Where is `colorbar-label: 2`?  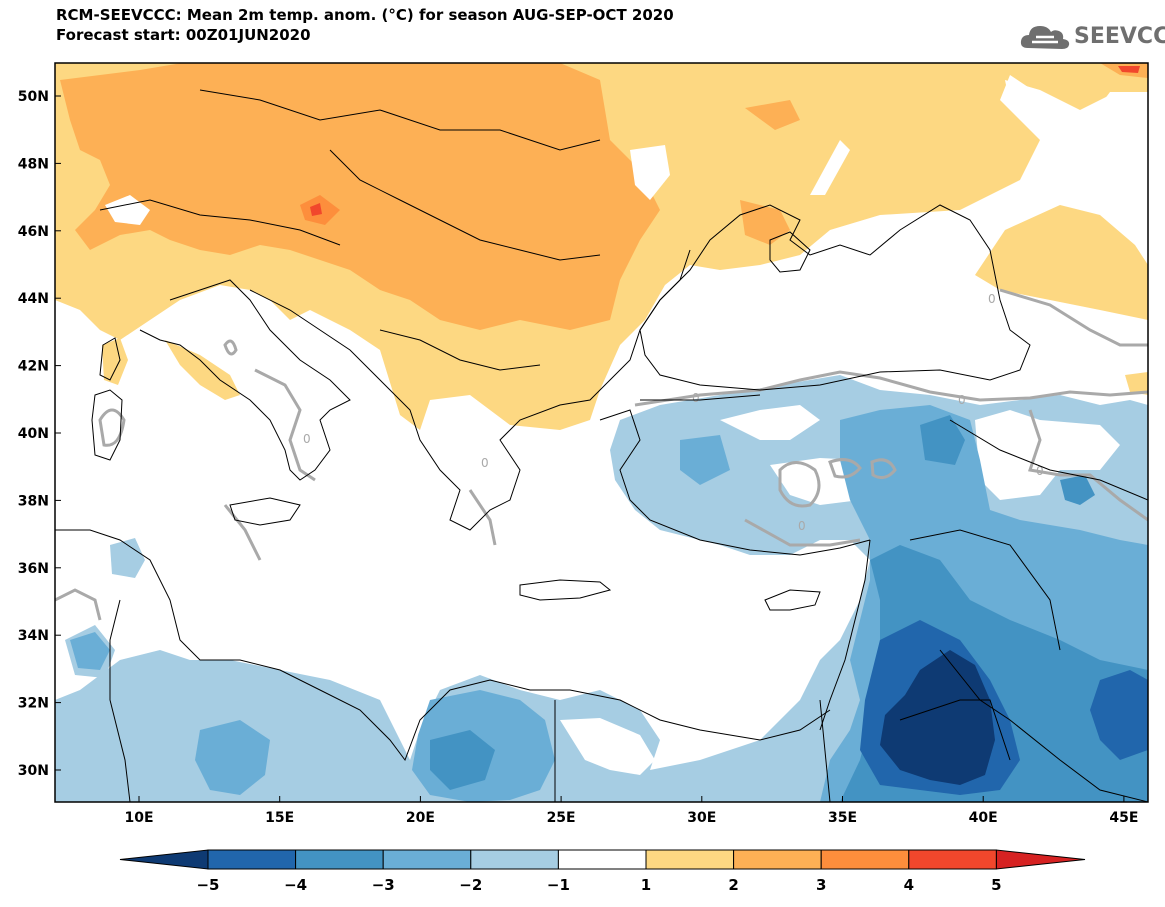
colorbar-label: 2 is located at coordinates (733, 885).